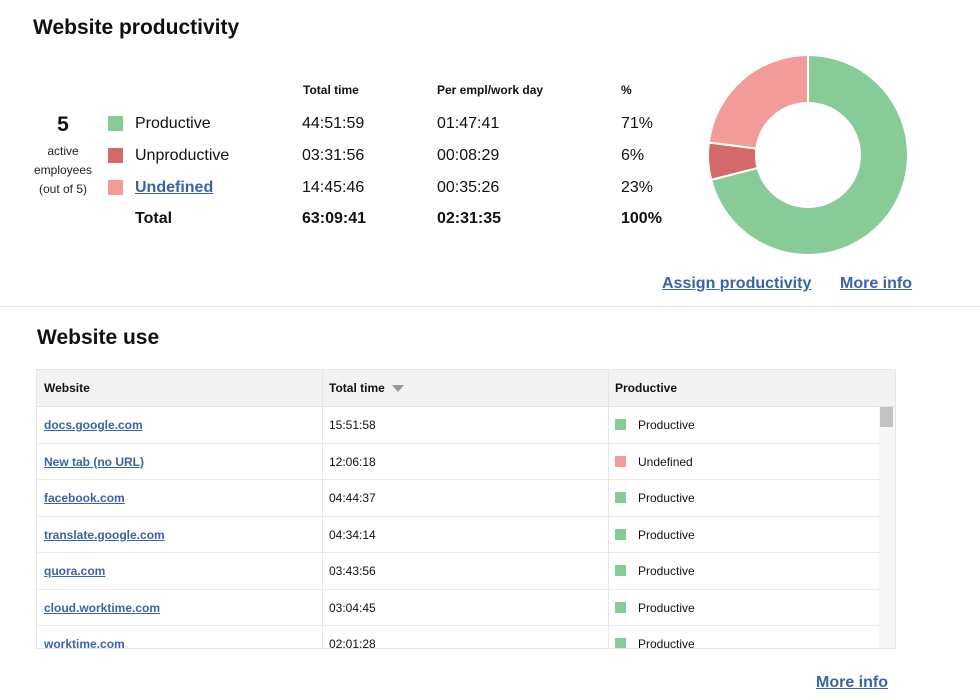 The image size is (980, 700). What do you see at coordinates (352, 534) in the screenshot?
I see `website-total-time: 04:34:14` at bounding box center [352, 534].